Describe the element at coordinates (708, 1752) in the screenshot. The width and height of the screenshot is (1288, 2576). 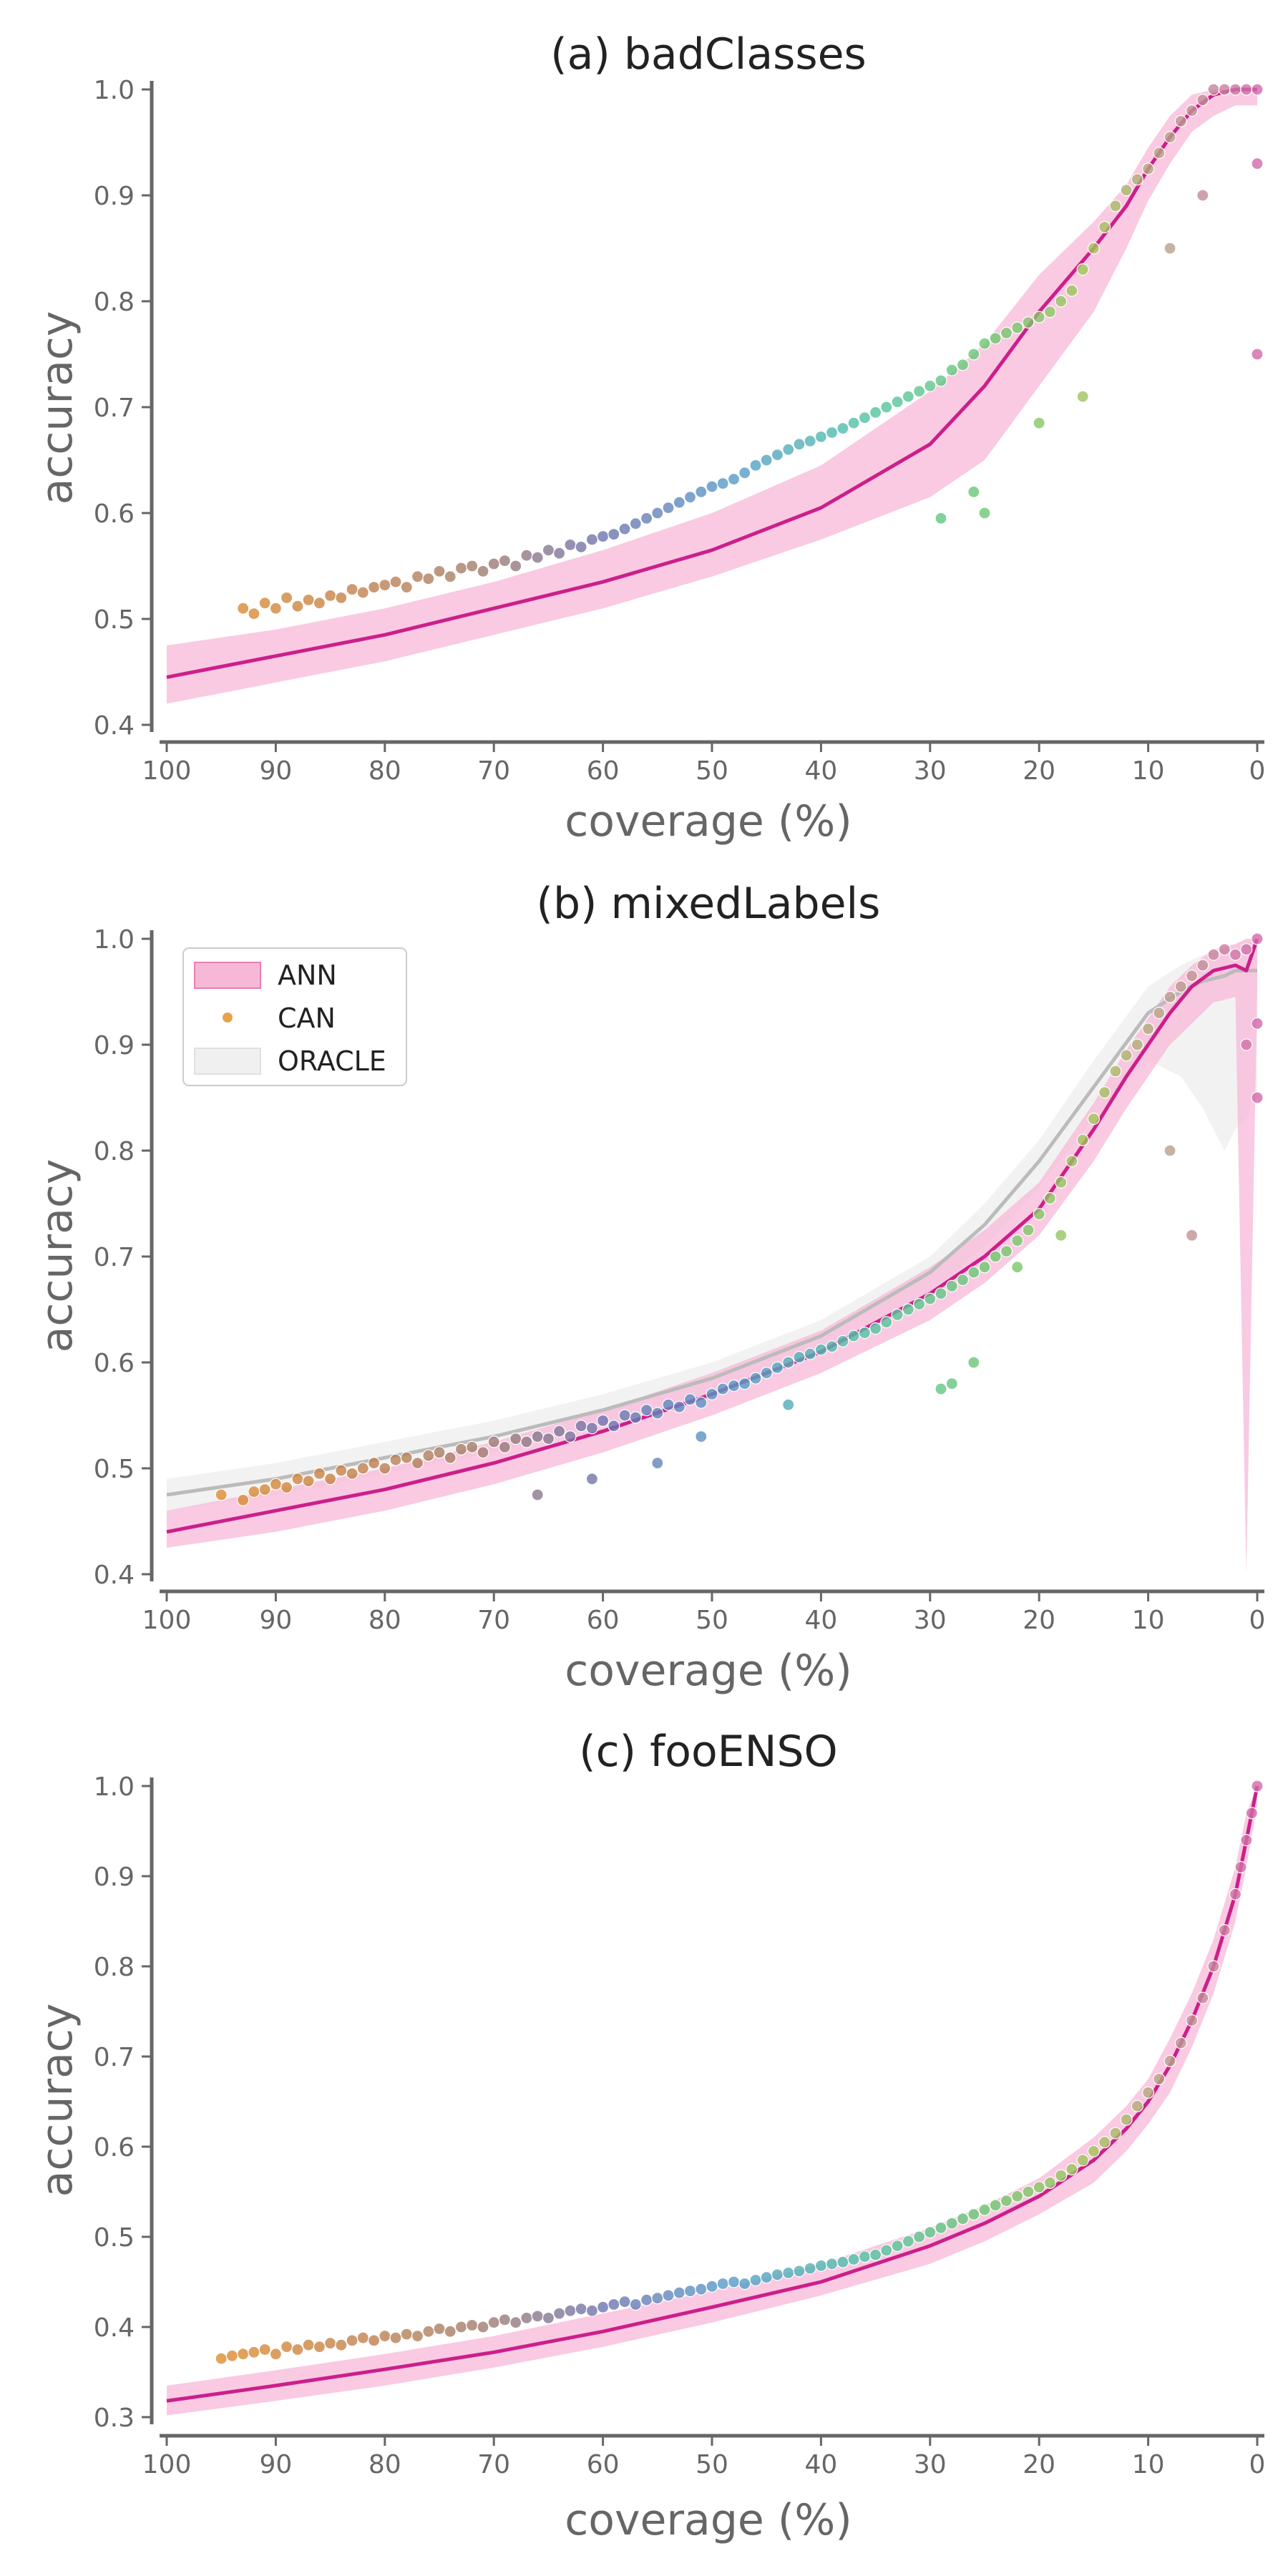
I see `panel-title: (c) fooENSO` at that location.